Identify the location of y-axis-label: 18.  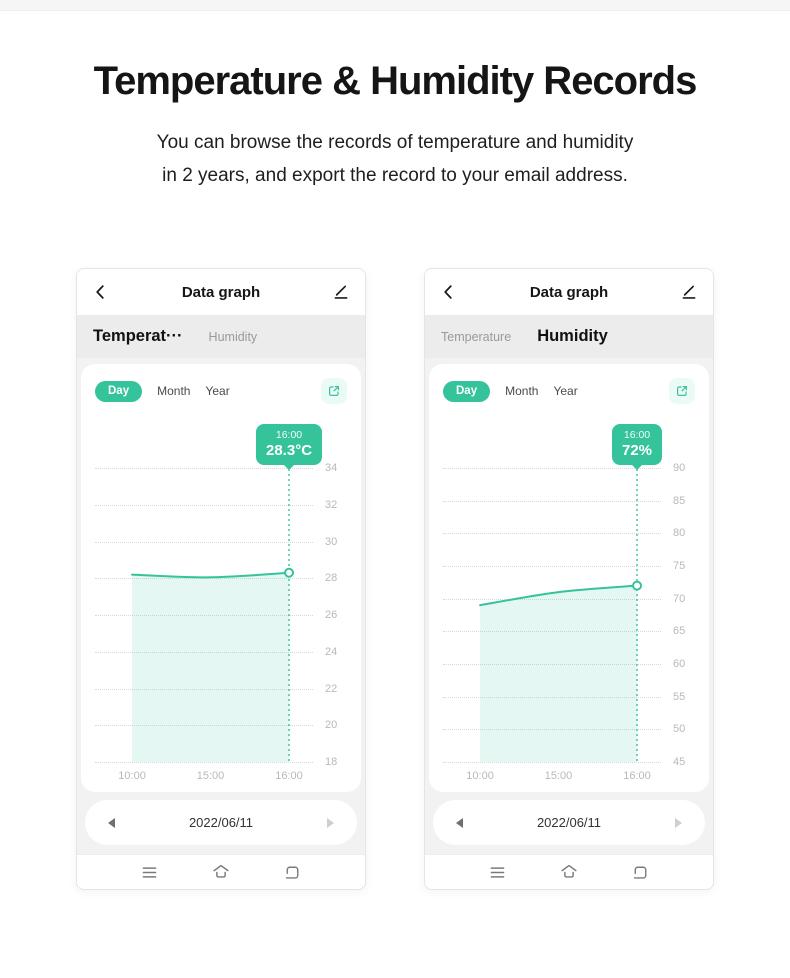
(331, 762).